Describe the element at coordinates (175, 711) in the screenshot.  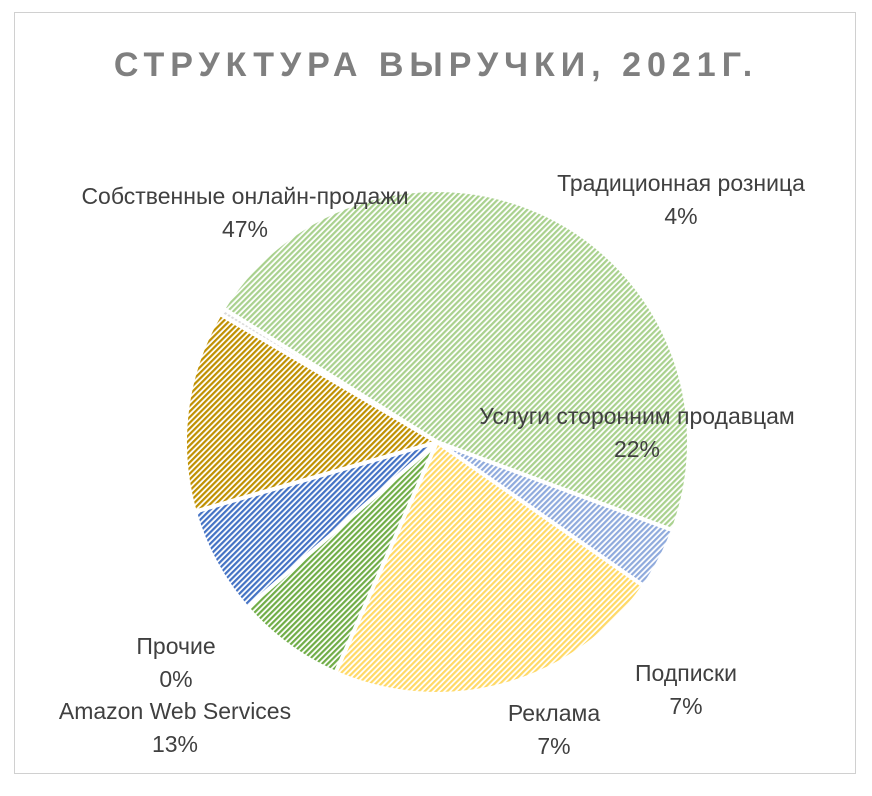
I see `label-aws-name: Amazon Web Services` at that location.